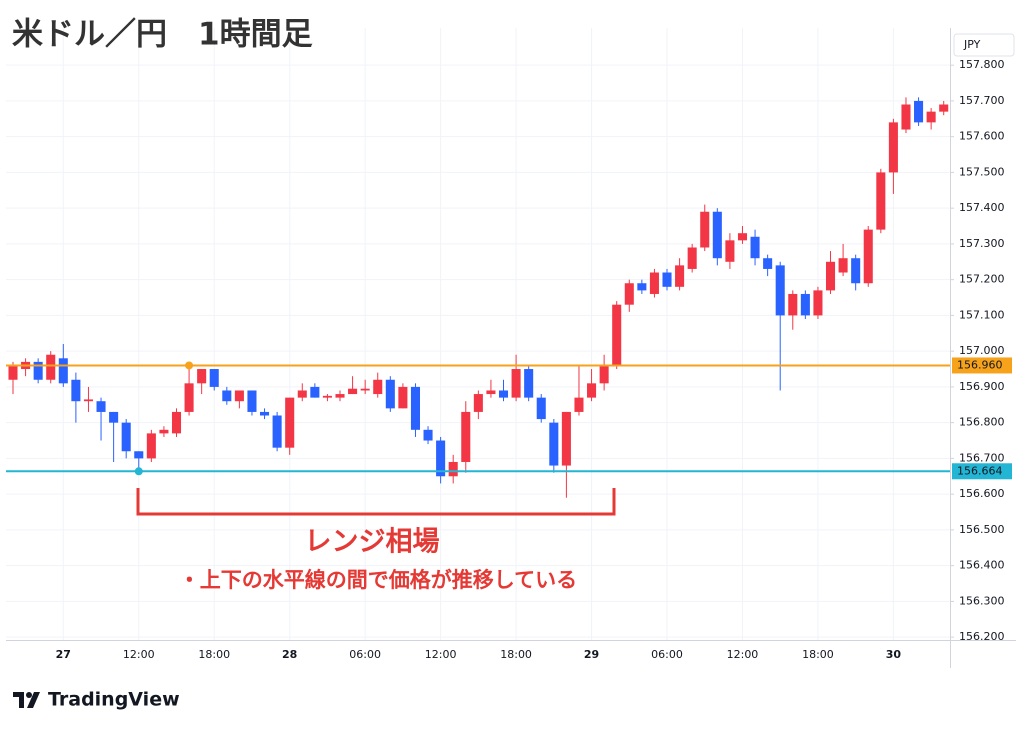  Describe the element at coordinates (982, 243) in the screenshot. I see `y-tick-label: 157.300` at that location.